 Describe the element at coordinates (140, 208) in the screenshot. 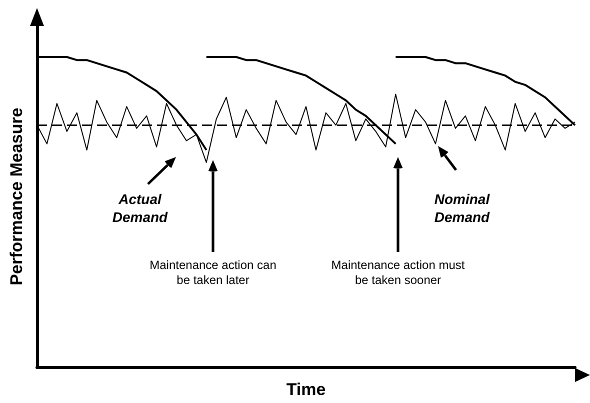

I see `annotation: Actual Demand` at that location.